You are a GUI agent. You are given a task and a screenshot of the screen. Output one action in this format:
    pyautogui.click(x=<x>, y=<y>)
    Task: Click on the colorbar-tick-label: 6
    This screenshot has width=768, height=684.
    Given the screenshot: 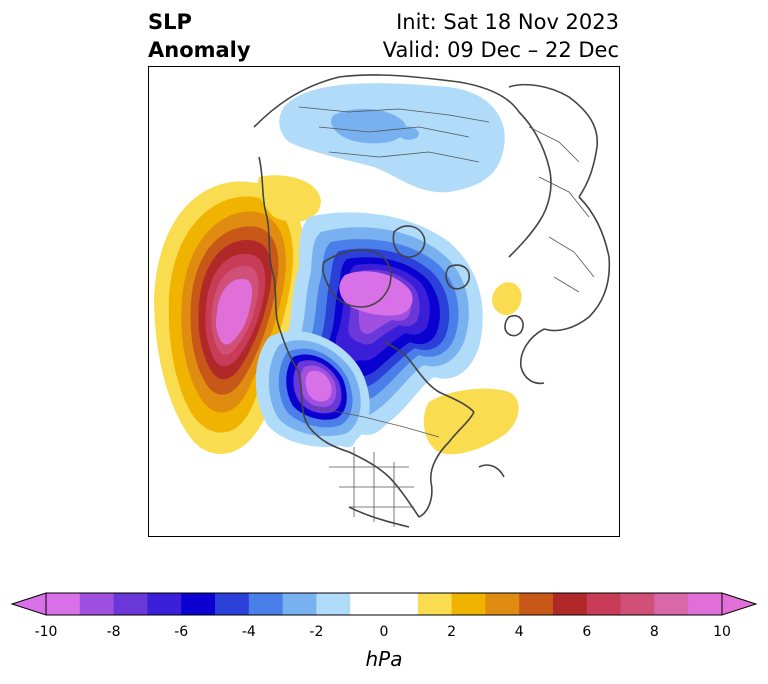 What is the action you would take?
    pyautogui.click(x=587, y=632)
    